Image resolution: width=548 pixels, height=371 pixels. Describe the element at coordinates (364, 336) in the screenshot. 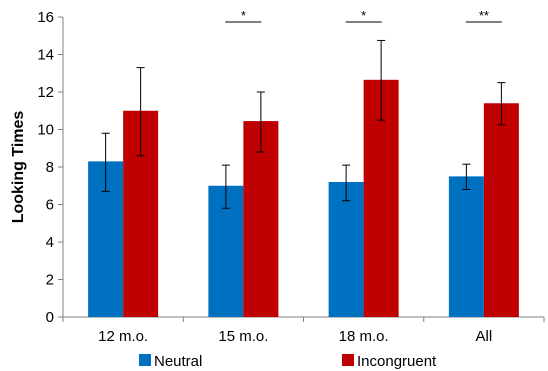

I see `x-tick-label: 18 m.o.` at that location.